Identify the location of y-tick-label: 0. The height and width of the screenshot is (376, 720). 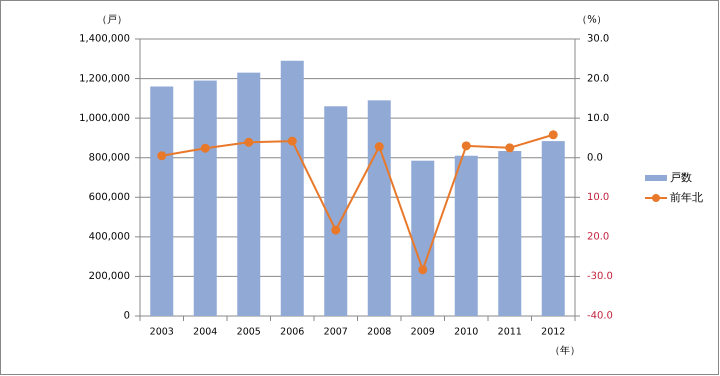
(127, 316).